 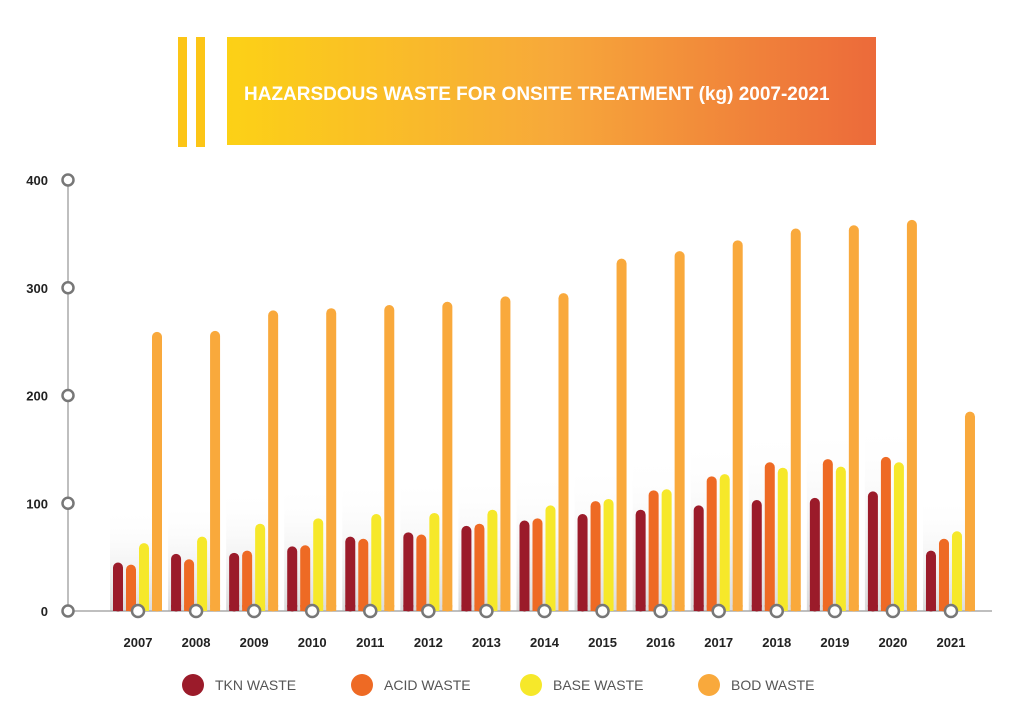 I want to click on bar-acid-waste-2013, so click(x=479, y=567).